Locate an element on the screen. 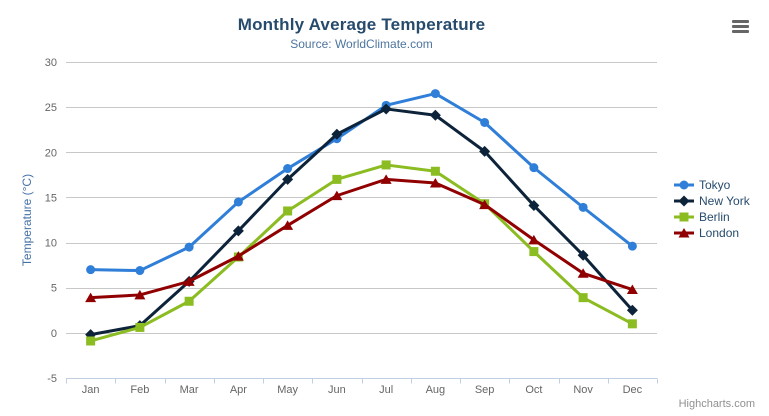 The image size is (769, 416). legend: Tokyo New York Berlin London is located at coordinates (712, 209).